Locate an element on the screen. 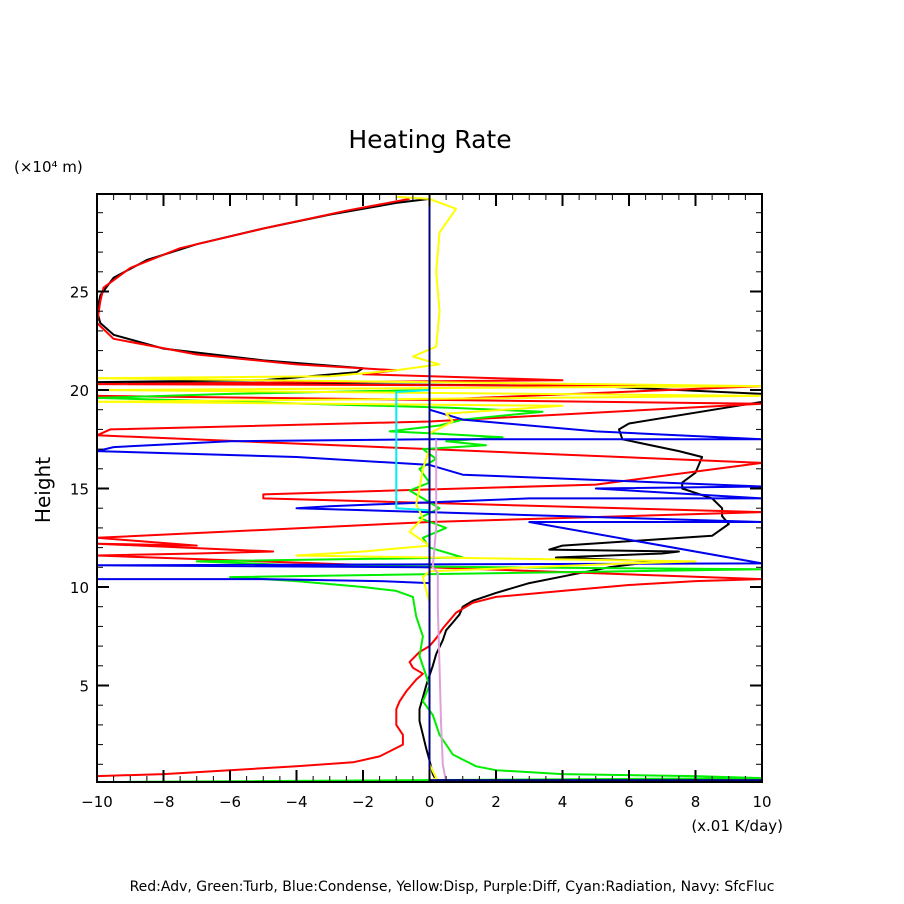  y-tick-label: 25 is located at coordinates (79, 293).